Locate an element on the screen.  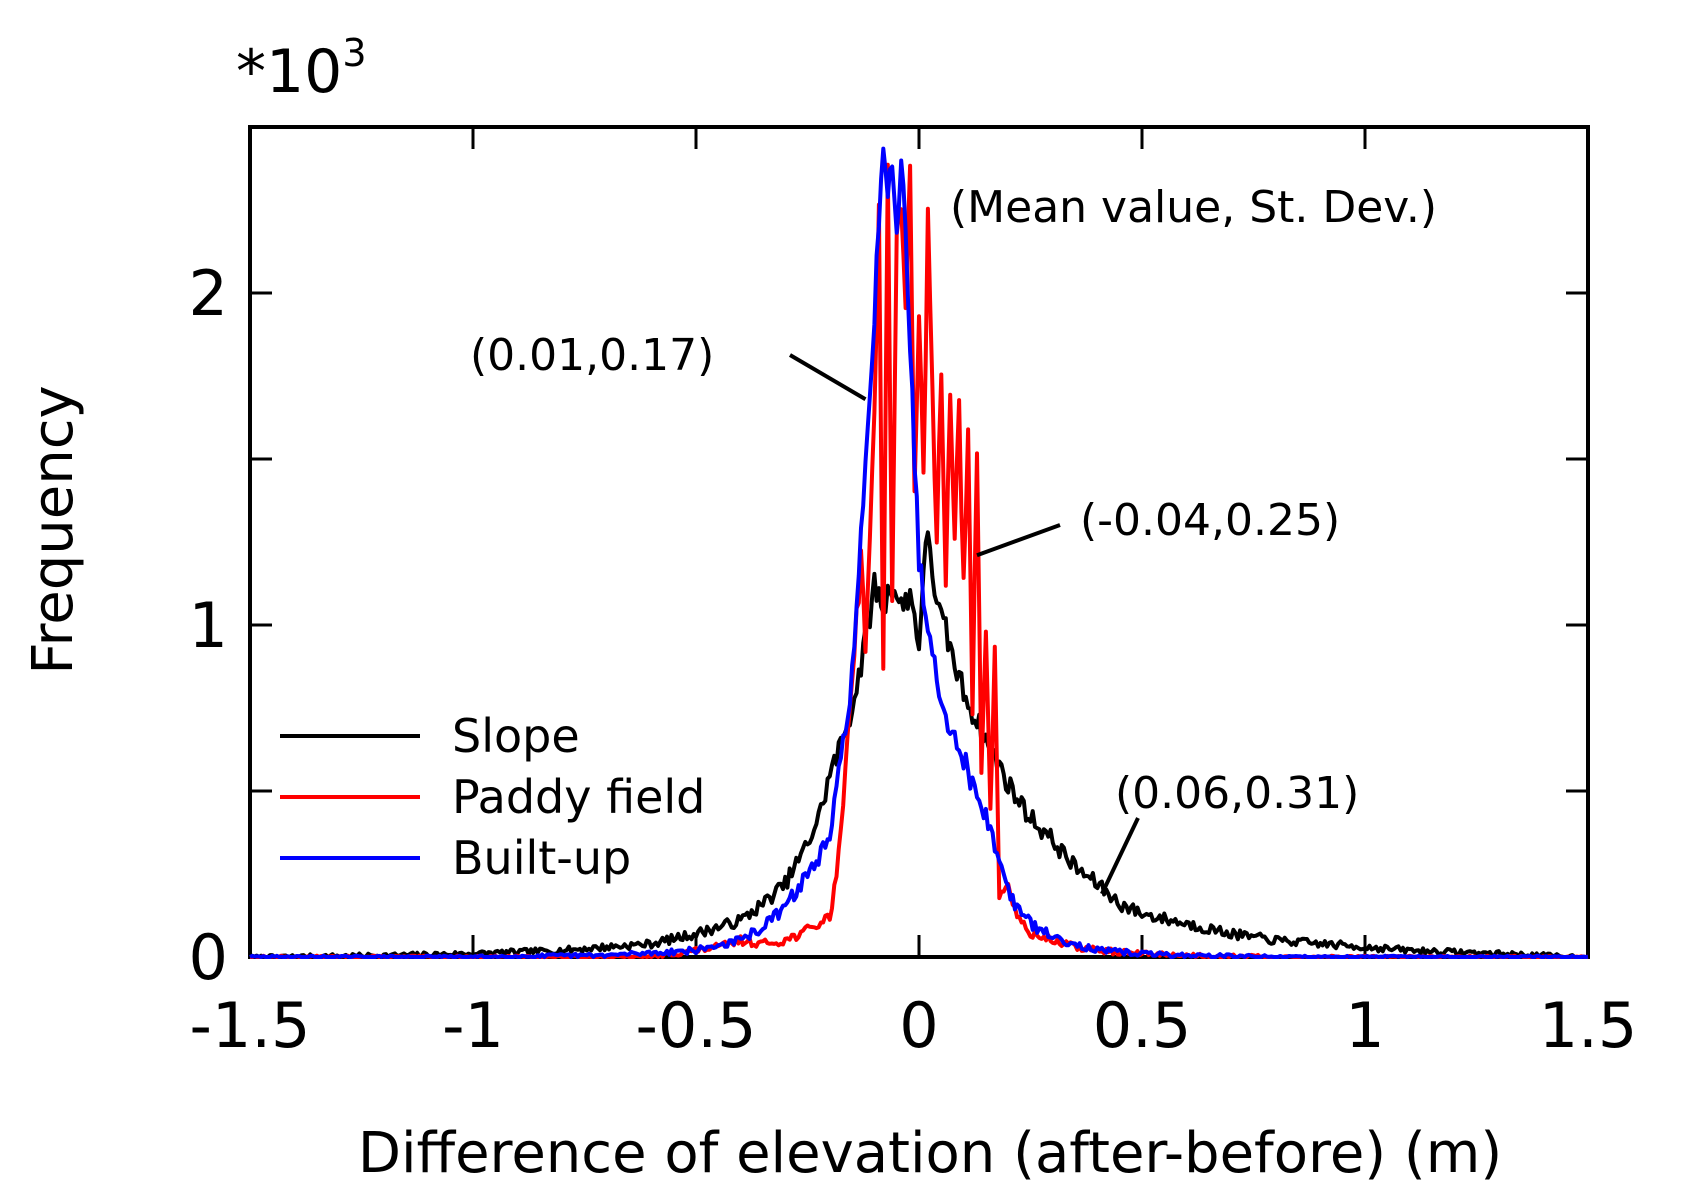
y-tick-label: 2 is located at coordinates (208, 293).